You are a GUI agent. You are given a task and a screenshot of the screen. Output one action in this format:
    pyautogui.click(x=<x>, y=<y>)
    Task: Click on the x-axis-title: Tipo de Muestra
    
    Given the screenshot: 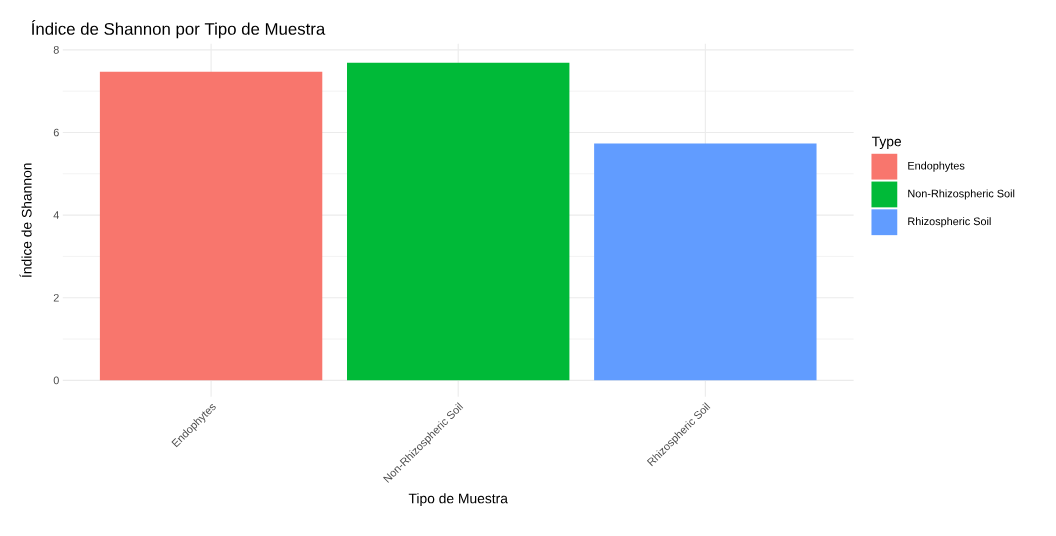 What is the action you would take?
    pyautogui.click(x=458, y=500)
    